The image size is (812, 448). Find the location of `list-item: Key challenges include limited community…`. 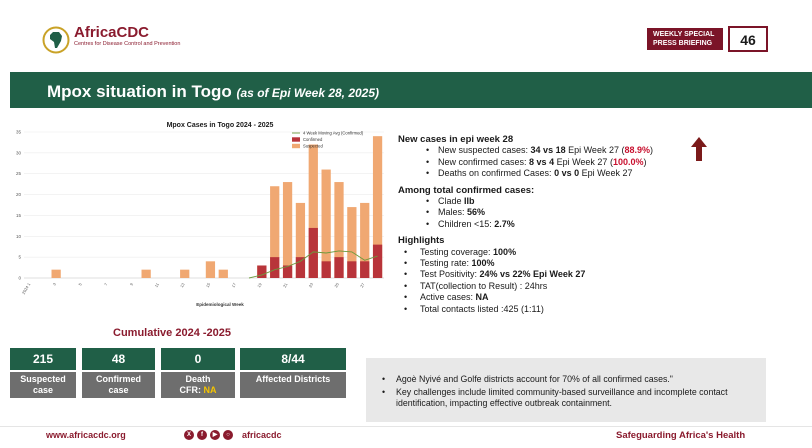

list-item: Key challenges include limited community… is located at coordinates (569, 398).